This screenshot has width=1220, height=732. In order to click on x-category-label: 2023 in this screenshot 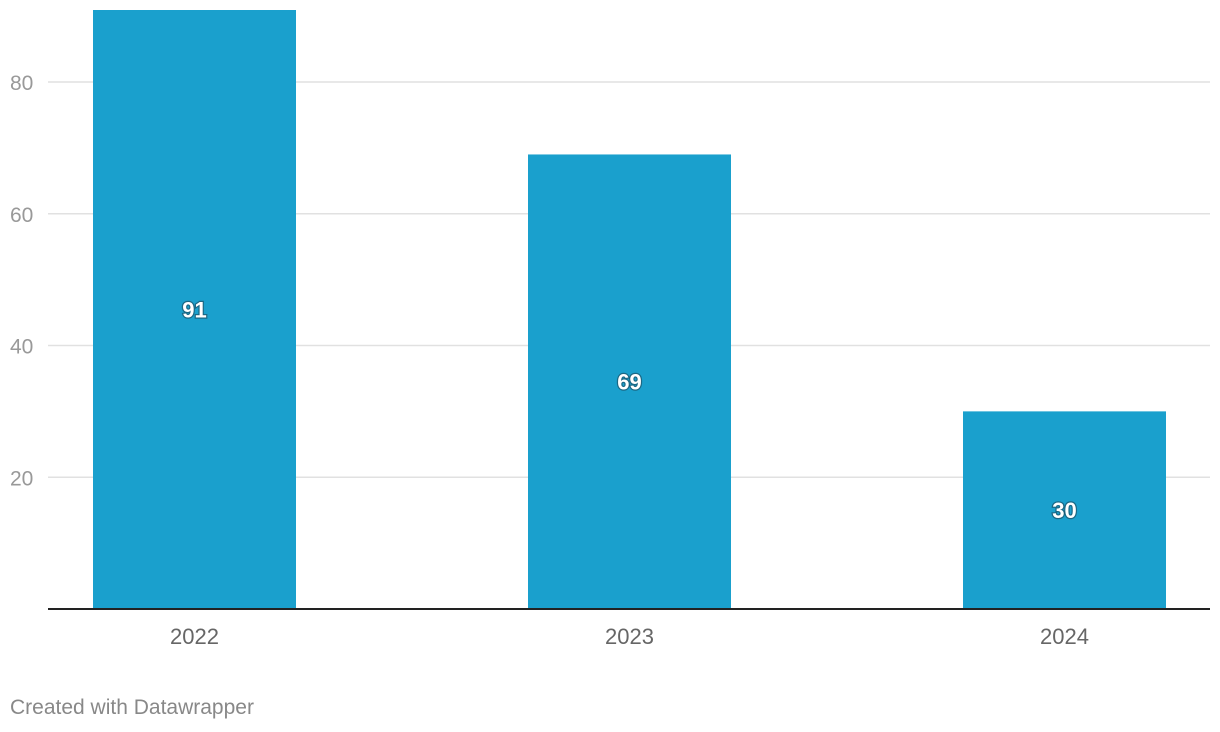, I will do `click(629, 636)`.